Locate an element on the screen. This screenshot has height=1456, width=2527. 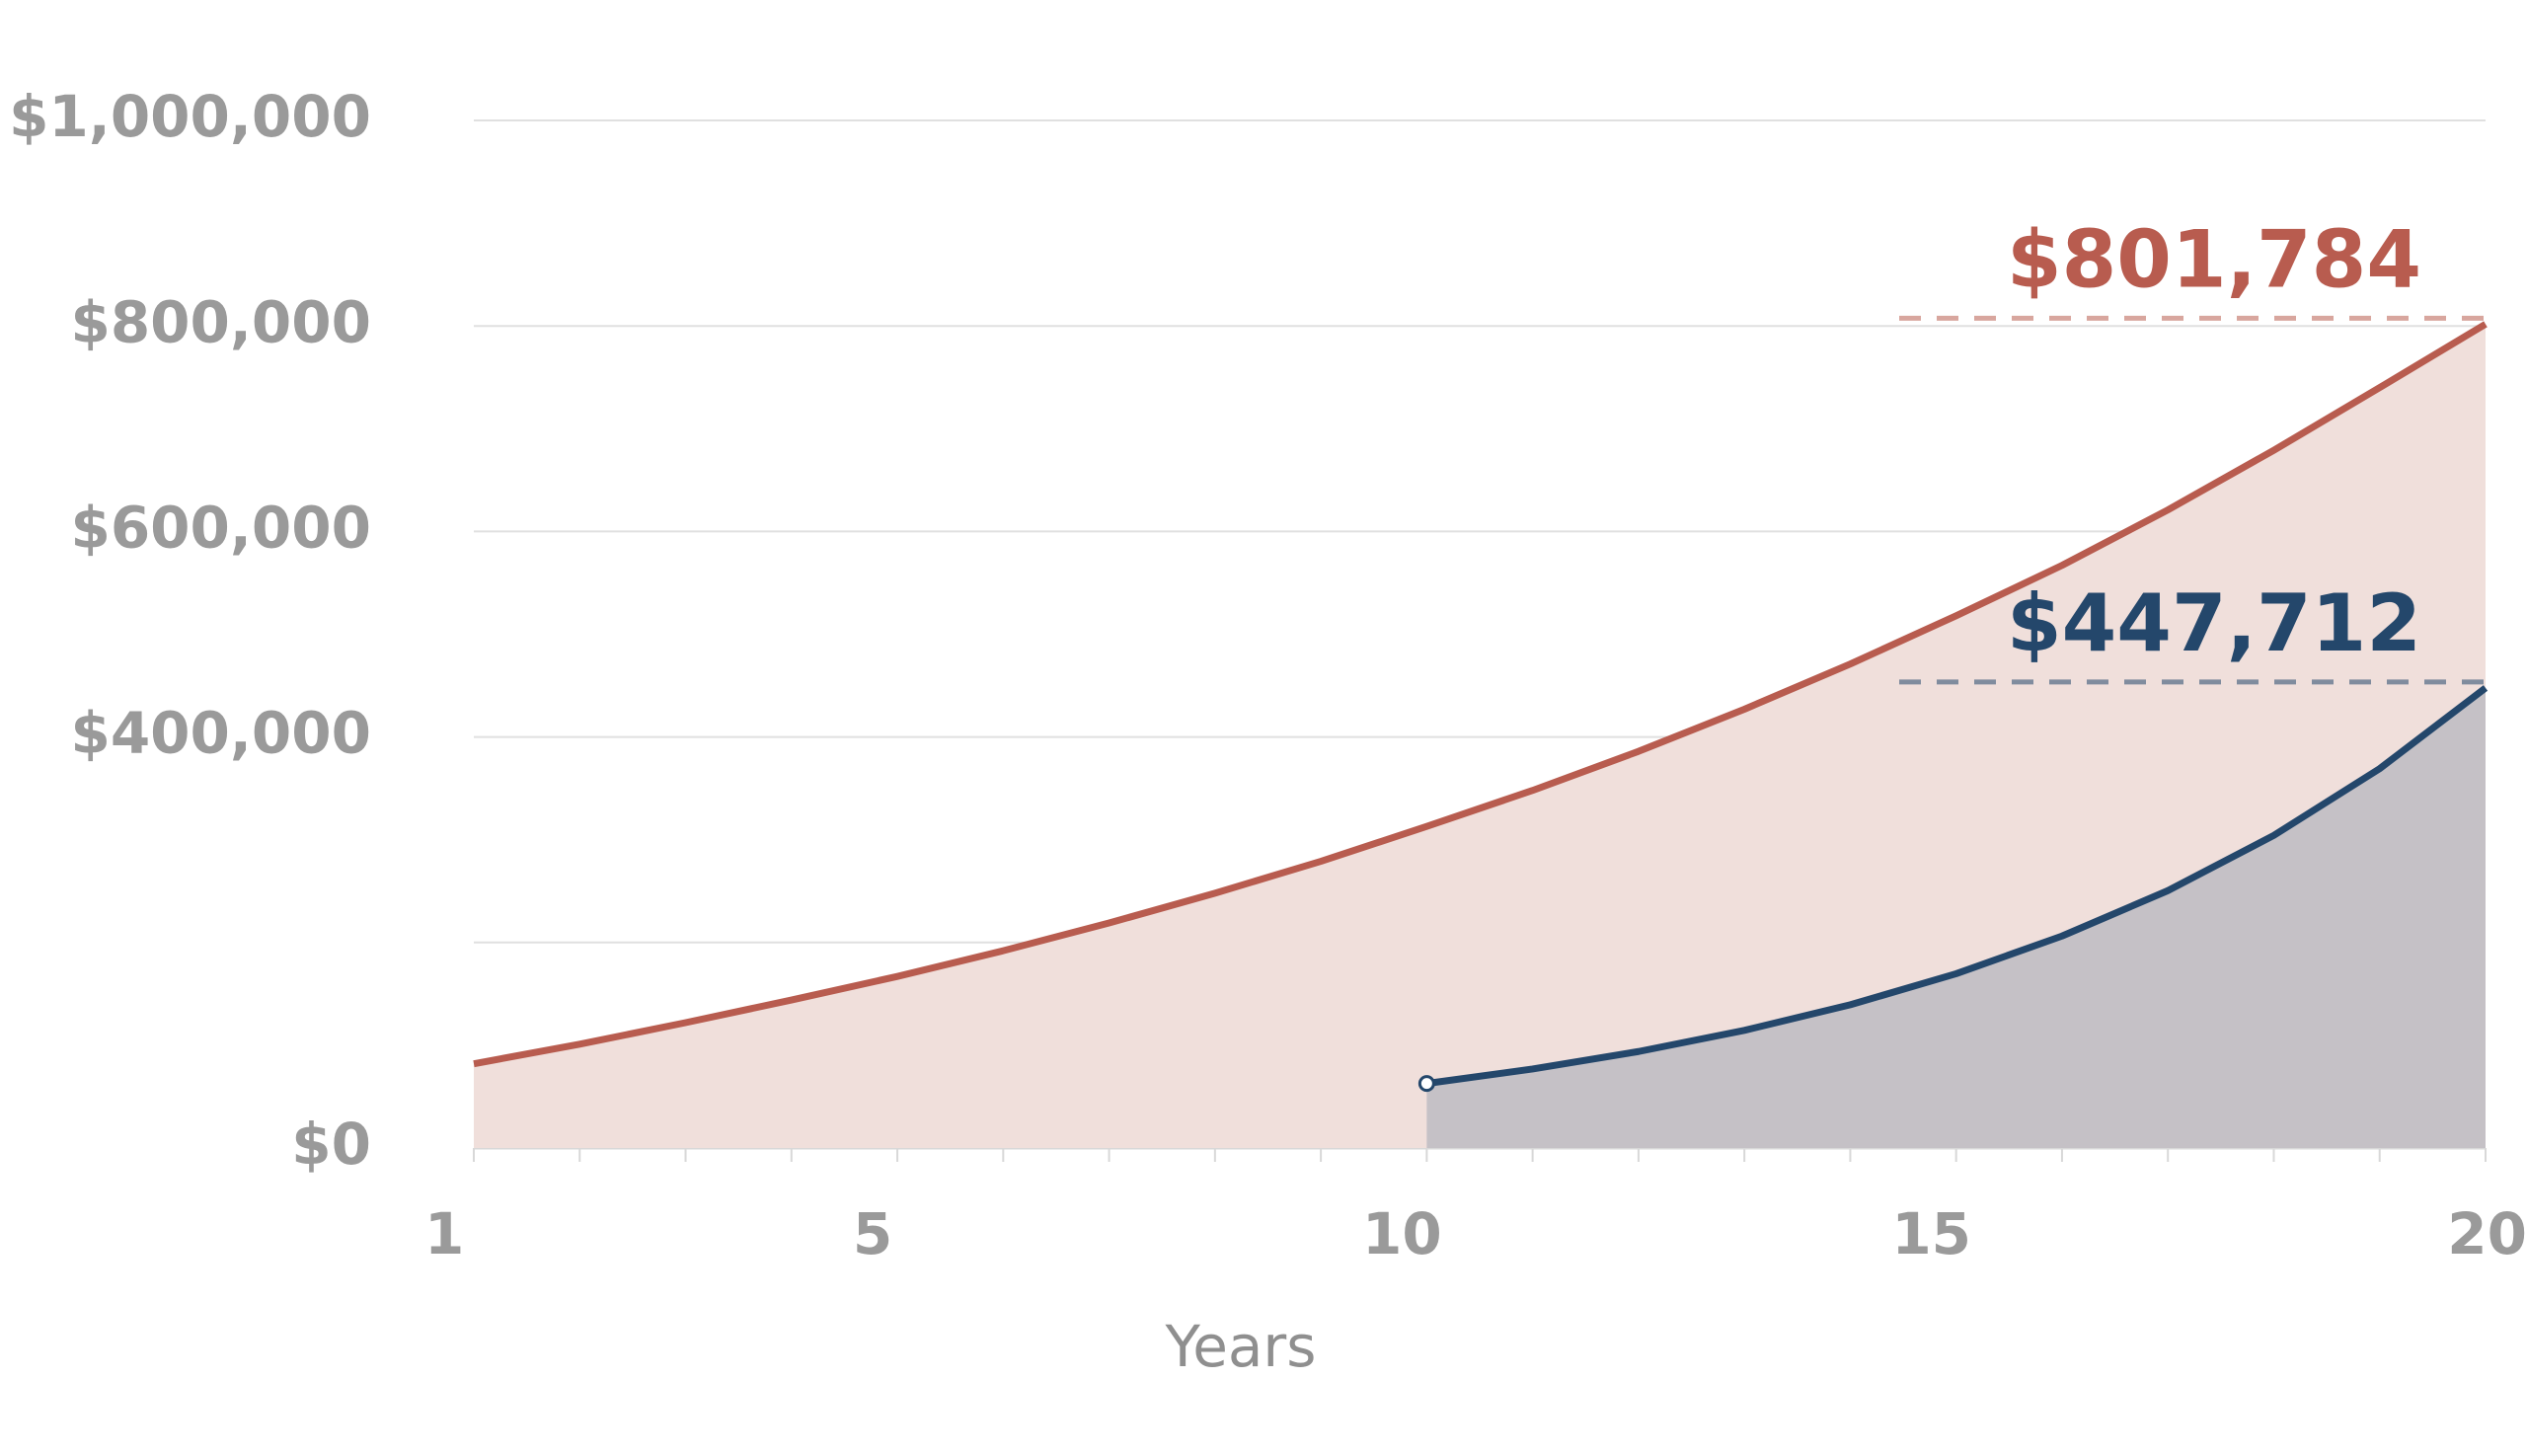
x-tick-label: 10 is located at coordinates (1402, 1233).